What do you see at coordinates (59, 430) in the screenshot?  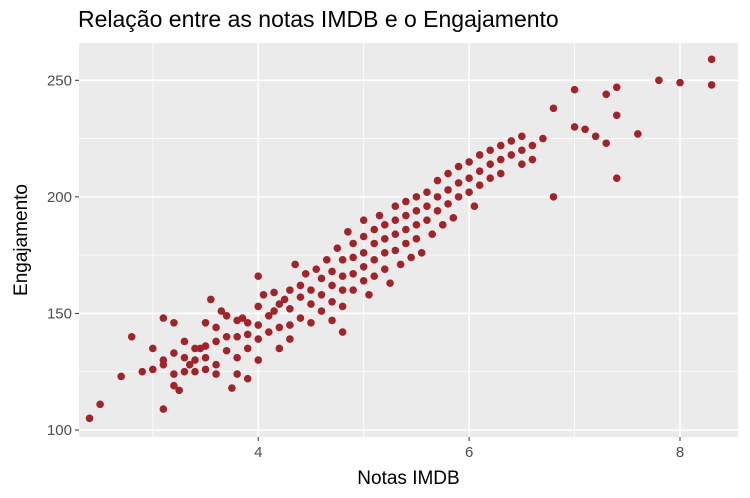 I see `y-tick-label: 100` at bounding box center [59, 430].